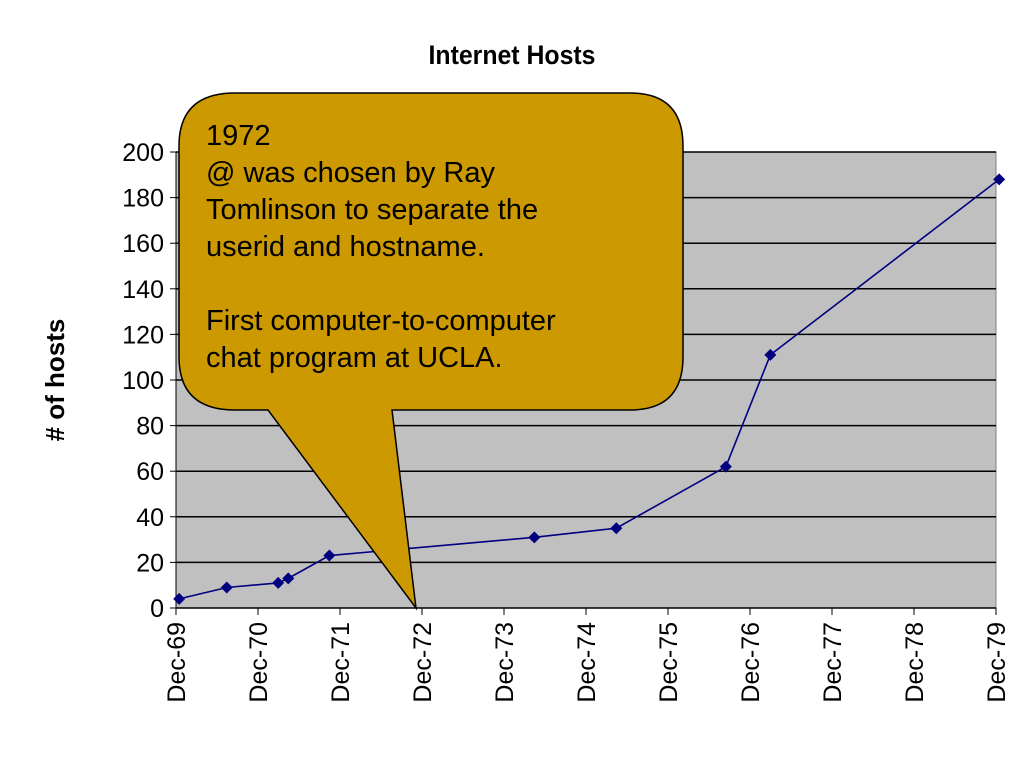 Image resolution: width=1024 pixels, height=768 pixels. I want to click on y-tick-label: 80, so click(150, 427).